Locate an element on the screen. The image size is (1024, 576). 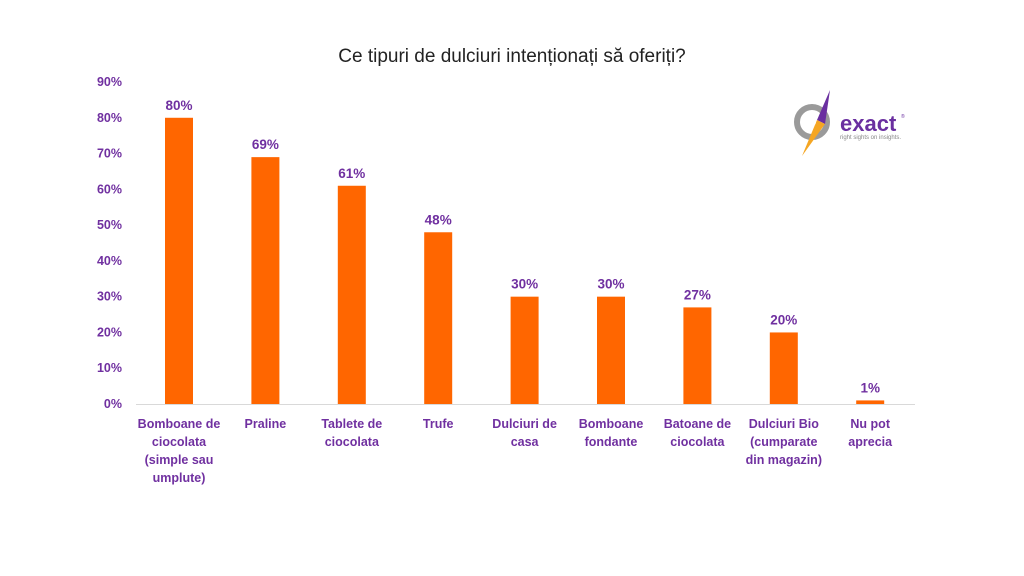
x-category-label: Trufe is located at coordinates (438, 424).